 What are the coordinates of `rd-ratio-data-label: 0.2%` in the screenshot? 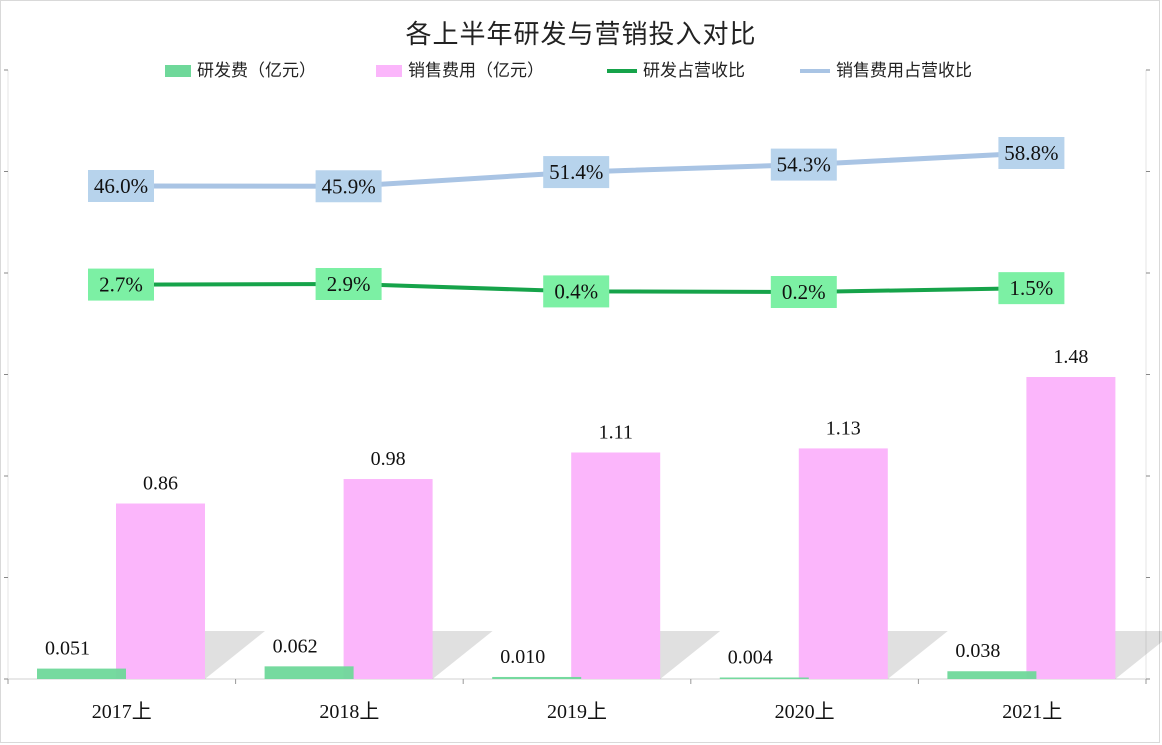 It's located at (804, 292).